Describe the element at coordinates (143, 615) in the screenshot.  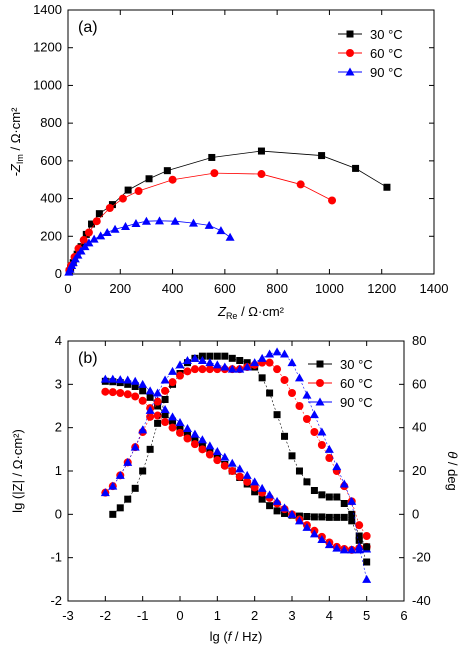
I see `x-tick-label-b: -1` at that location.